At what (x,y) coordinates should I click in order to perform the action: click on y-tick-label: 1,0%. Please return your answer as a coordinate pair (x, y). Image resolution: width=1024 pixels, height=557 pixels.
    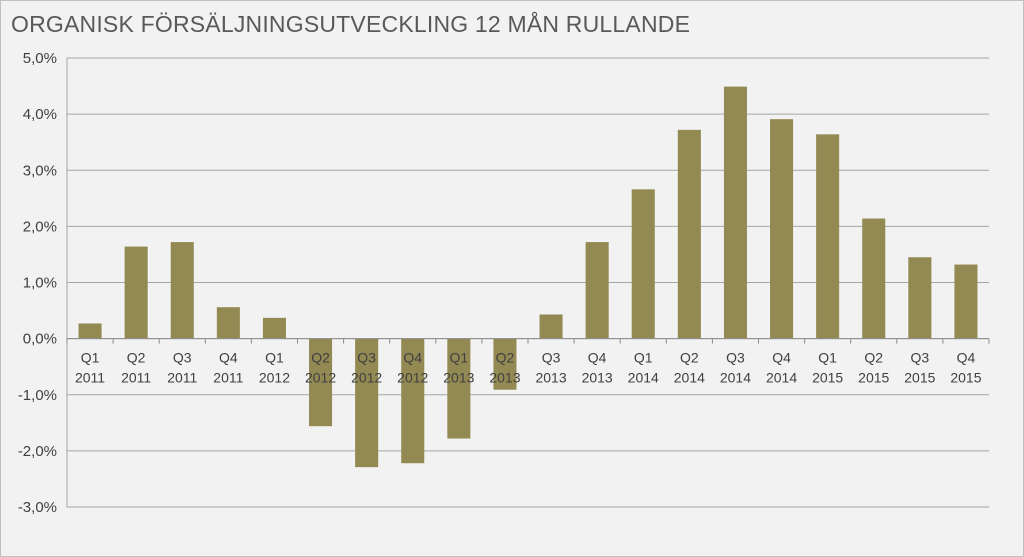
    Looking at the image, I should click on (40, 283).